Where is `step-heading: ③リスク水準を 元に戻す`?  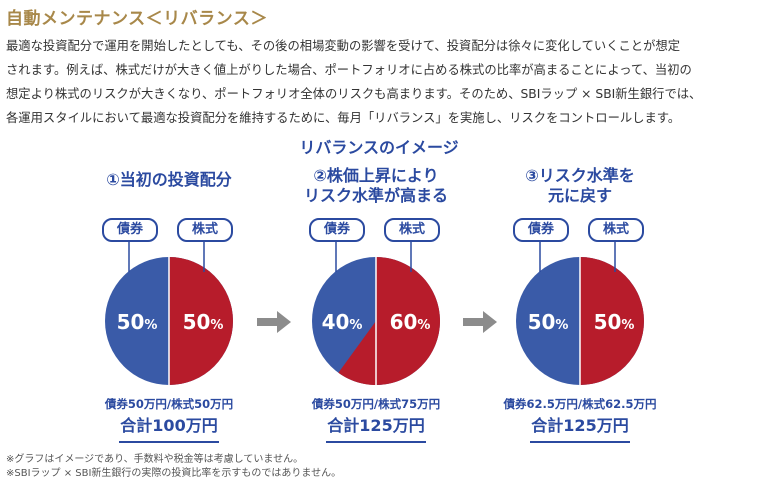 step-heading: ③リスク水準を 元に戻す is located at coordinates (580, 188).